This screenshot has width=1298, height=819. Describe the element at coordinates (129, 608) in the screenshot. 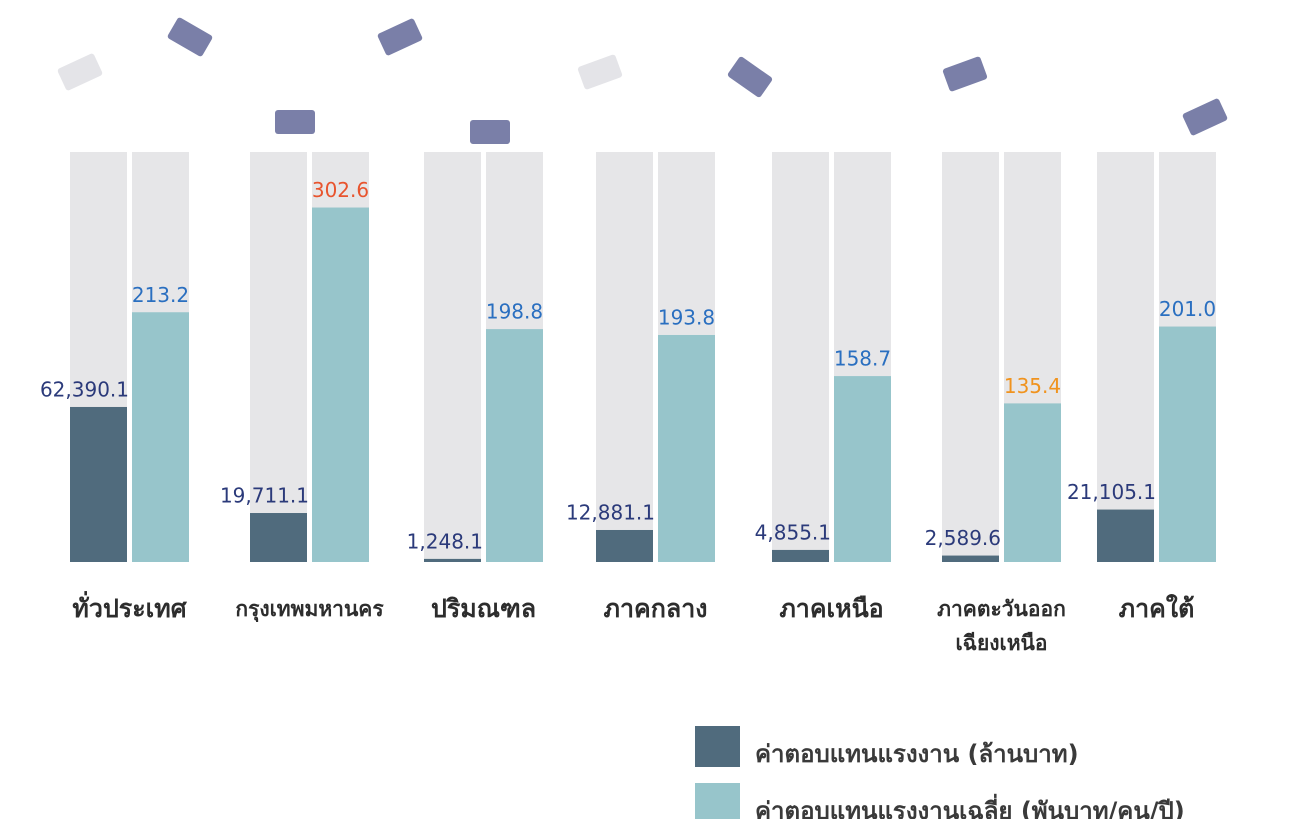

I see `x-tick-label: ทั่วประเทศ` at that location.